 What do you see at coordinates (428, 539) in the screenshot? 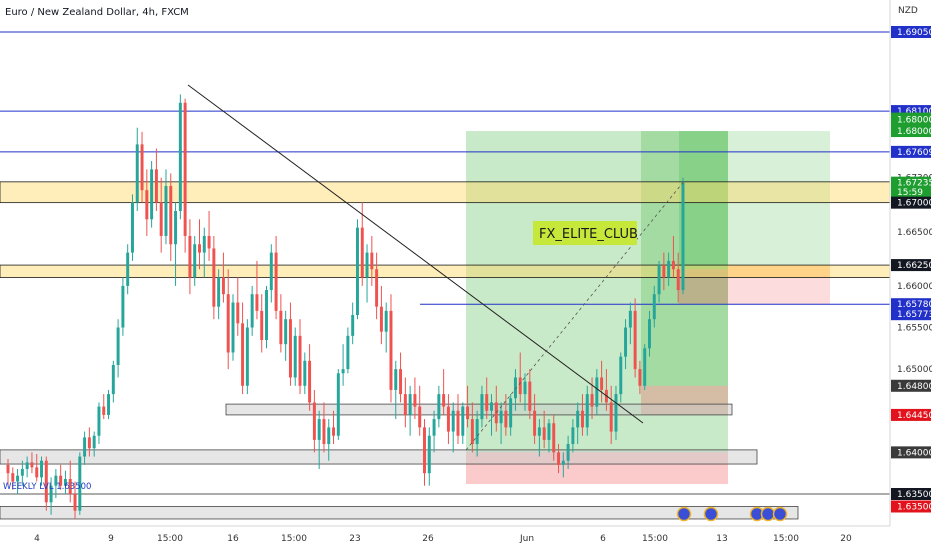
I see `x-tick-label: 26` at bounding box center [428, 539].